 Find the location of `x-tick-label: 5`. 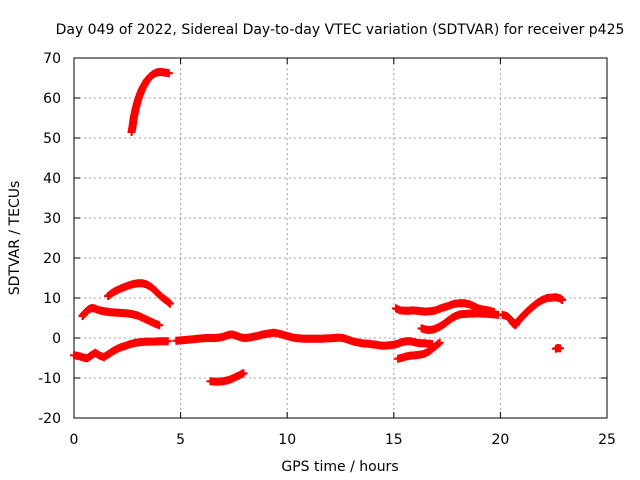

x-tick-label: 5 is located at coordinates (180, 440).